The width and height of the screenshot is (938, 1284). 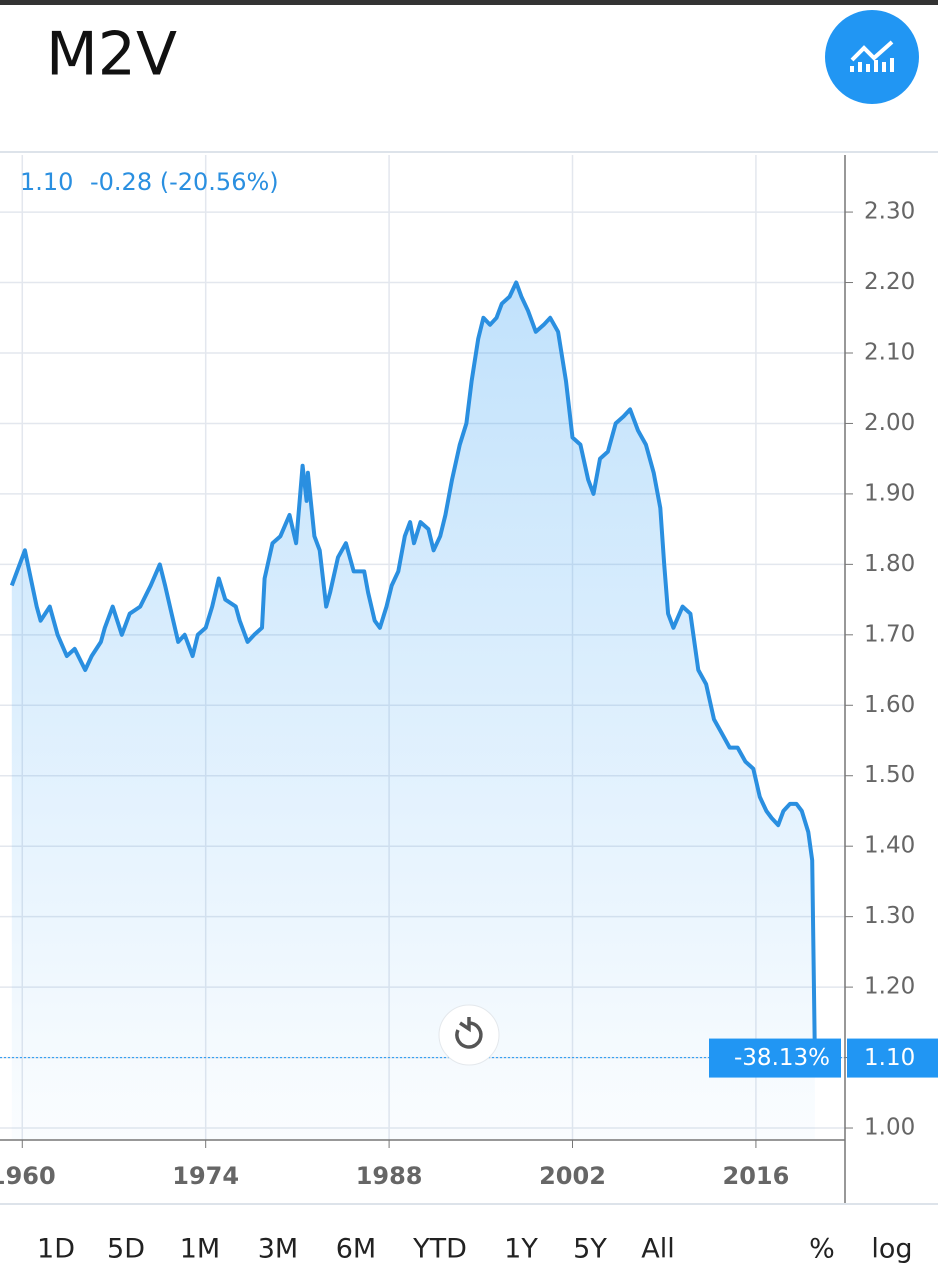 I want to click on legend-value: 1.10, so click(x=46, y=182).